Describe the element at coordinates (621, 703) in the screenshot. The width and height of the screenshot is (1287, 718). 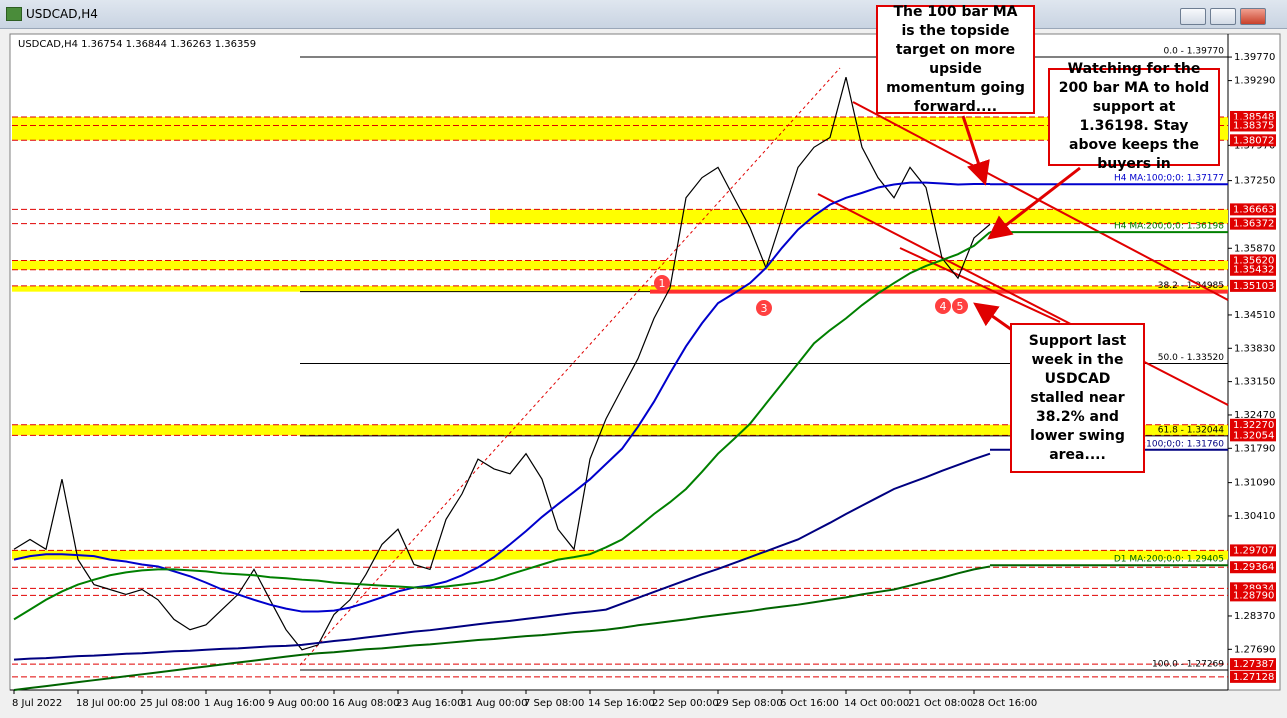
I see `x-tick-label: 14 Sep 16:00` at that location.